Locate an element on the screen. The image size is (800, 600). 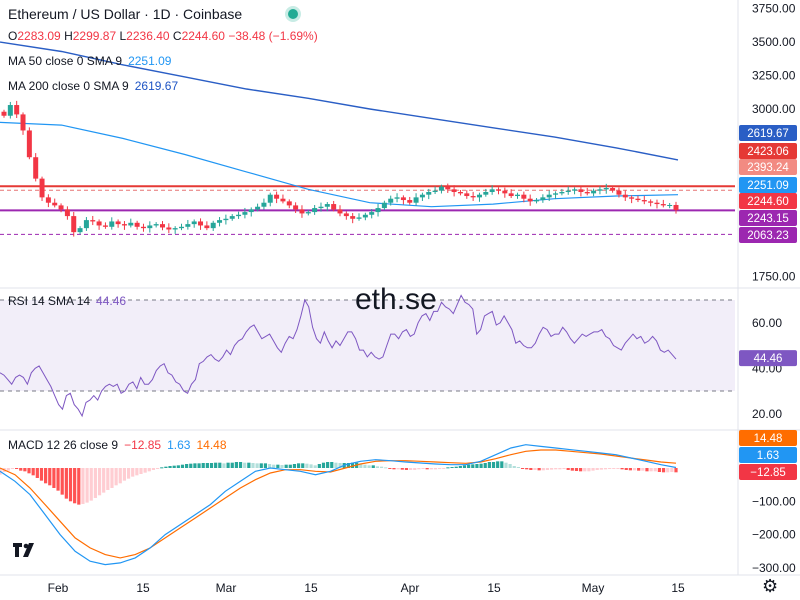
ma200-value: 2619.67 is located at coordinates (156, 86).